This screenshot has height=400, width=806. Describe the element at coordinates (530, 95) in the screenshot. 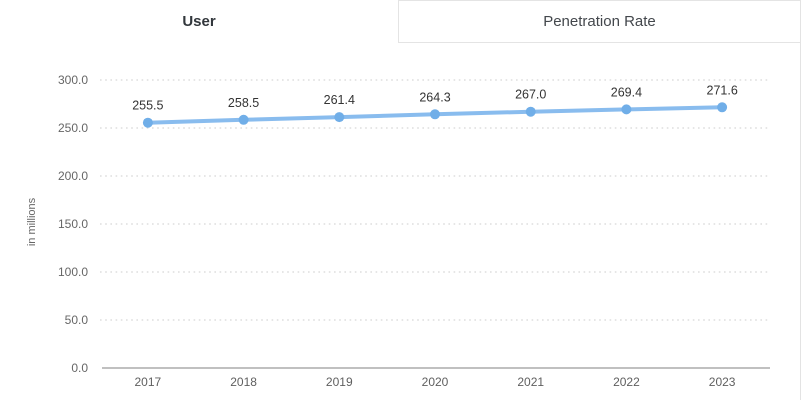

I see `data-point-label: 267.0` at that location.